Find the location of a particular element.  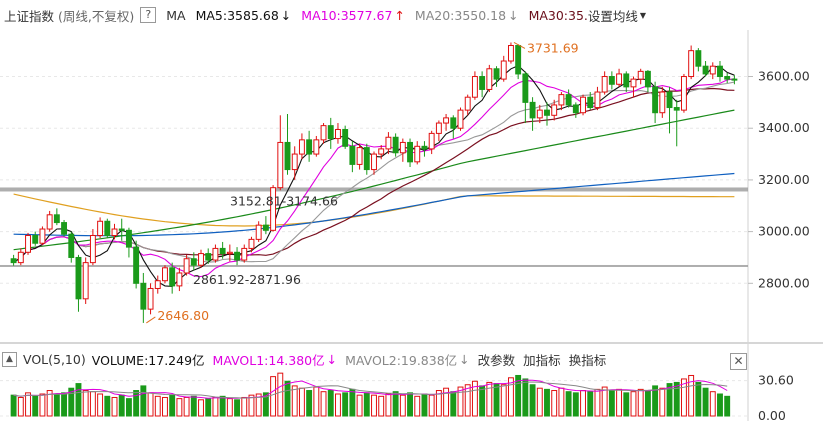

y-tick-label: 3000.00 is located at coordinates (784, 231).